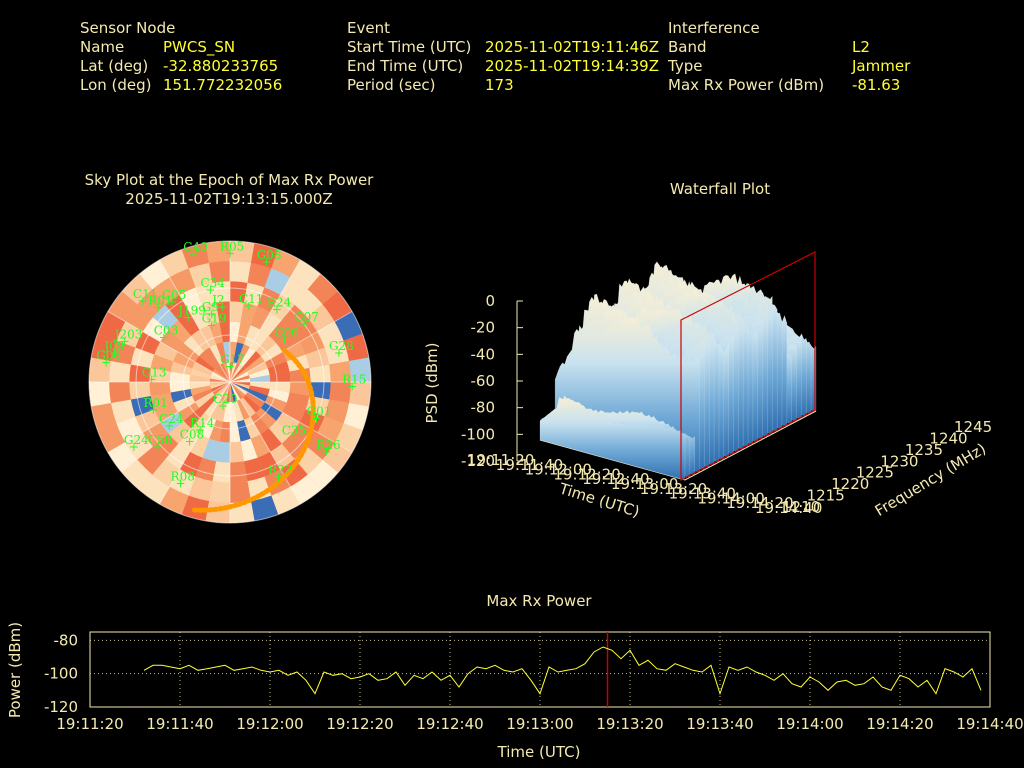  Describe the element at coordinates (229, 199) in the screenshot. I see `sky-plot-subtitle: 2025-11-02T19:13:15.000Z` at that location.